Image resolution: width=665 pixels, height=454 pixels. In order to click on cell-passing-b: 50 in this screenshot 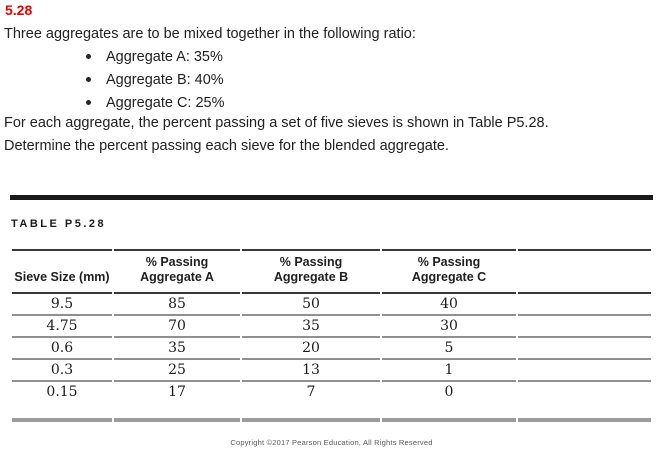, I will do `click(311, 305)`.